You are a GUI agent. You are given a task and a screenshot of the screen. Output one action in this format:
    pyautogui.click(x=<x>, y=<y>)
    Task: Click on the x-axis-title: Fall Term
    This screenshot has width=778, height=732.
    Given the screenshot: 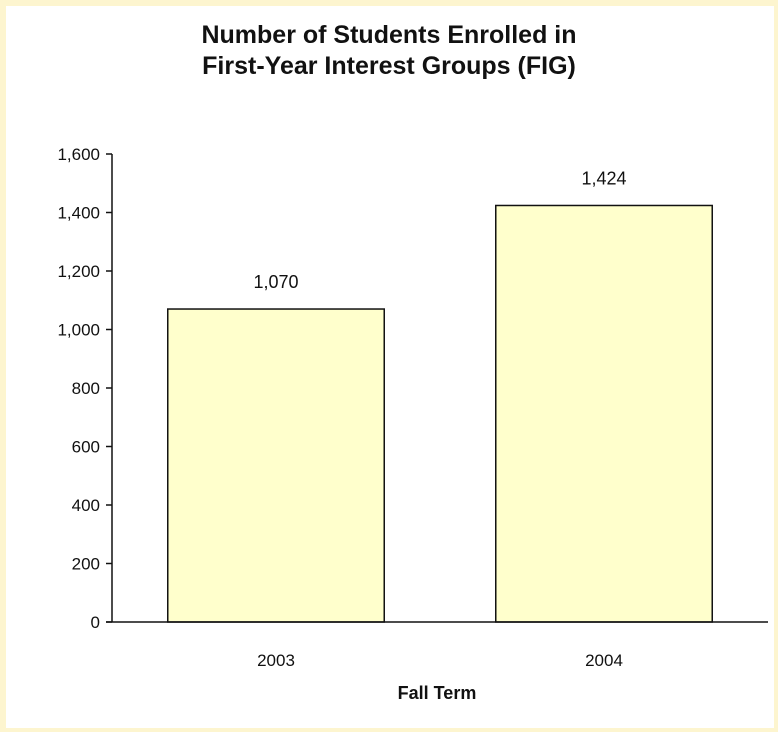 What is the action you would take?
    pyautogui.click(x=437, y=693)
    